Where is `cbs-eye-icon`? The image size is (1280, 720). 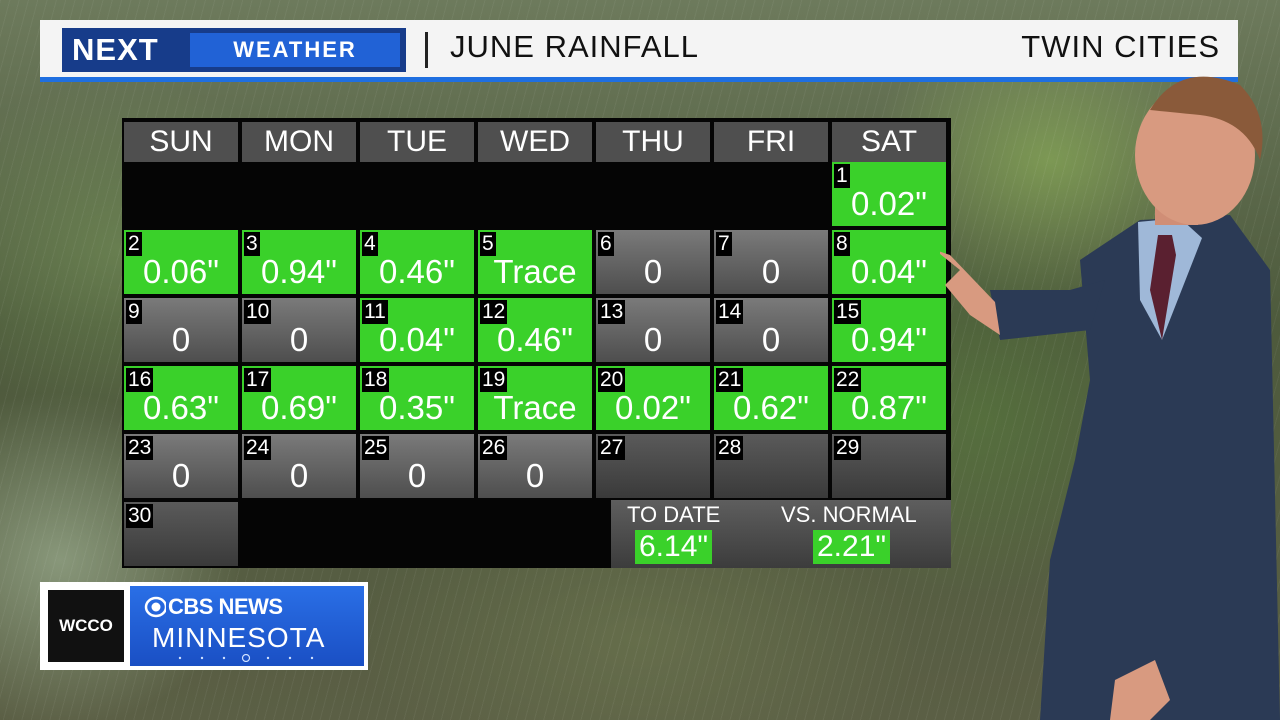 cbs-eye-icon is located at coordinates (155, 607).